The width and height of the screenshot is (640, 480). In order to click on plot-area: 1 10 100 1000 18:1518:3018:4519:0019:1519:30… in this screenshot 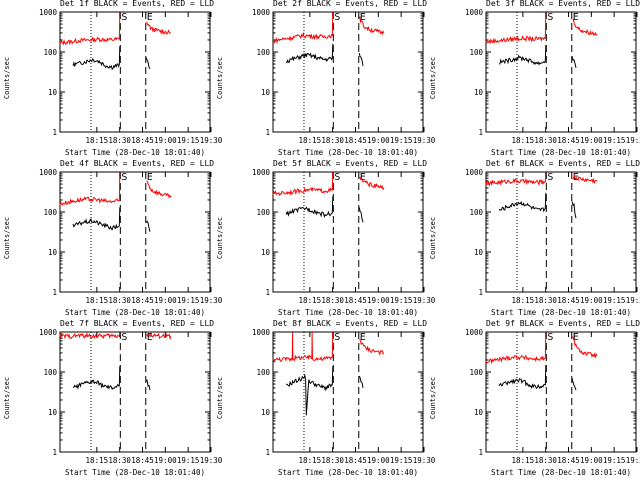, I will do `click(552, 236)`.